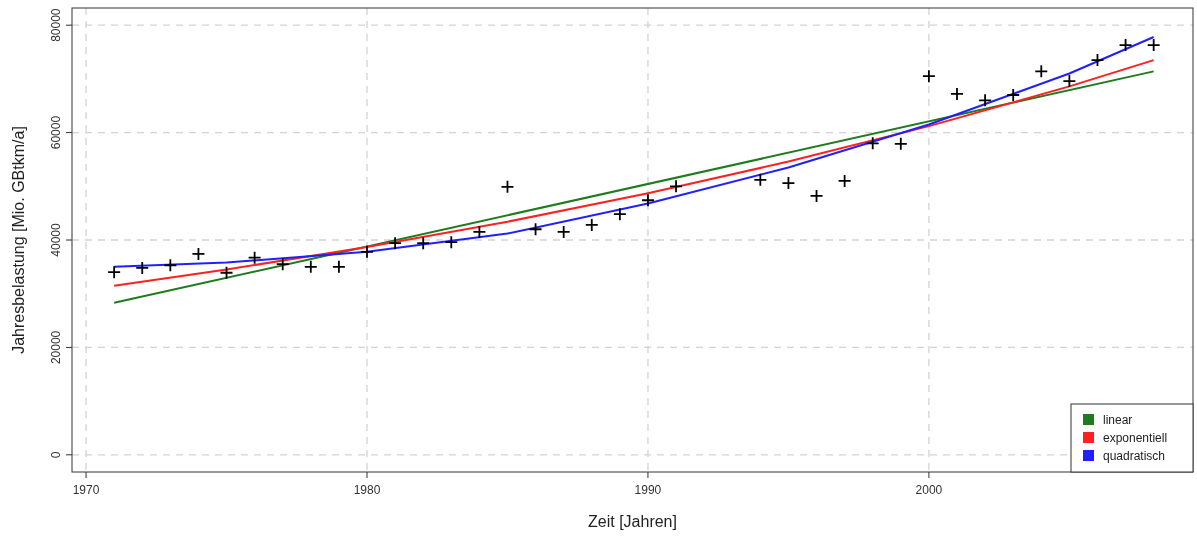  What do you see at coordinates (56, 239) in the screenshot?
I see `y-tick-label: 40000` at bounding box center [56, 239].